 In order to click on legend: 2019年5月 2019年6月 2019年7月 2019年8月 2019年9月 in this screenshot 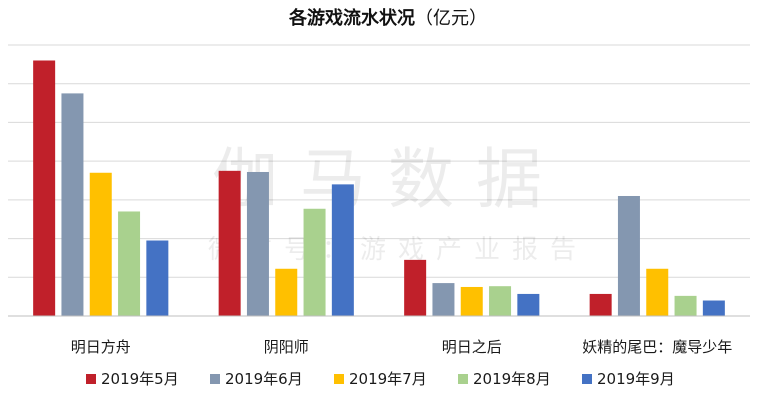, I will do `click(380, 379)`.